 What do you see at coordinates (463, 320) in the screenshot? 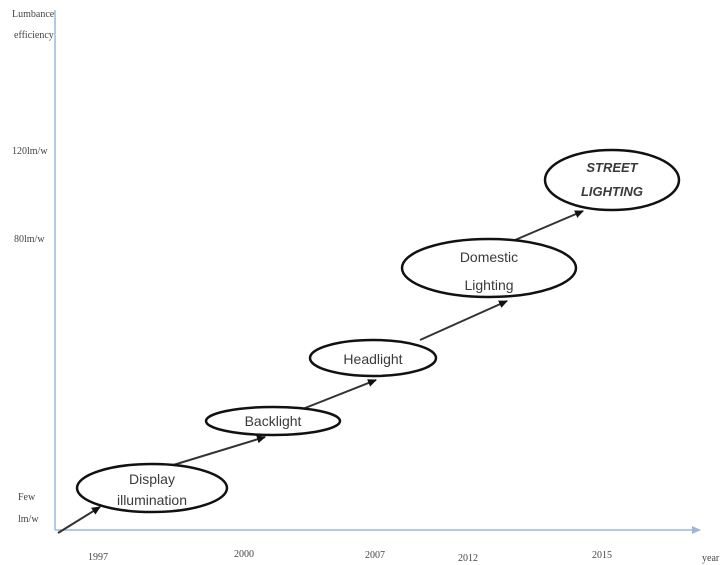
I see `arrow-headlight-to-domestic` at bounding box center [463, 320].